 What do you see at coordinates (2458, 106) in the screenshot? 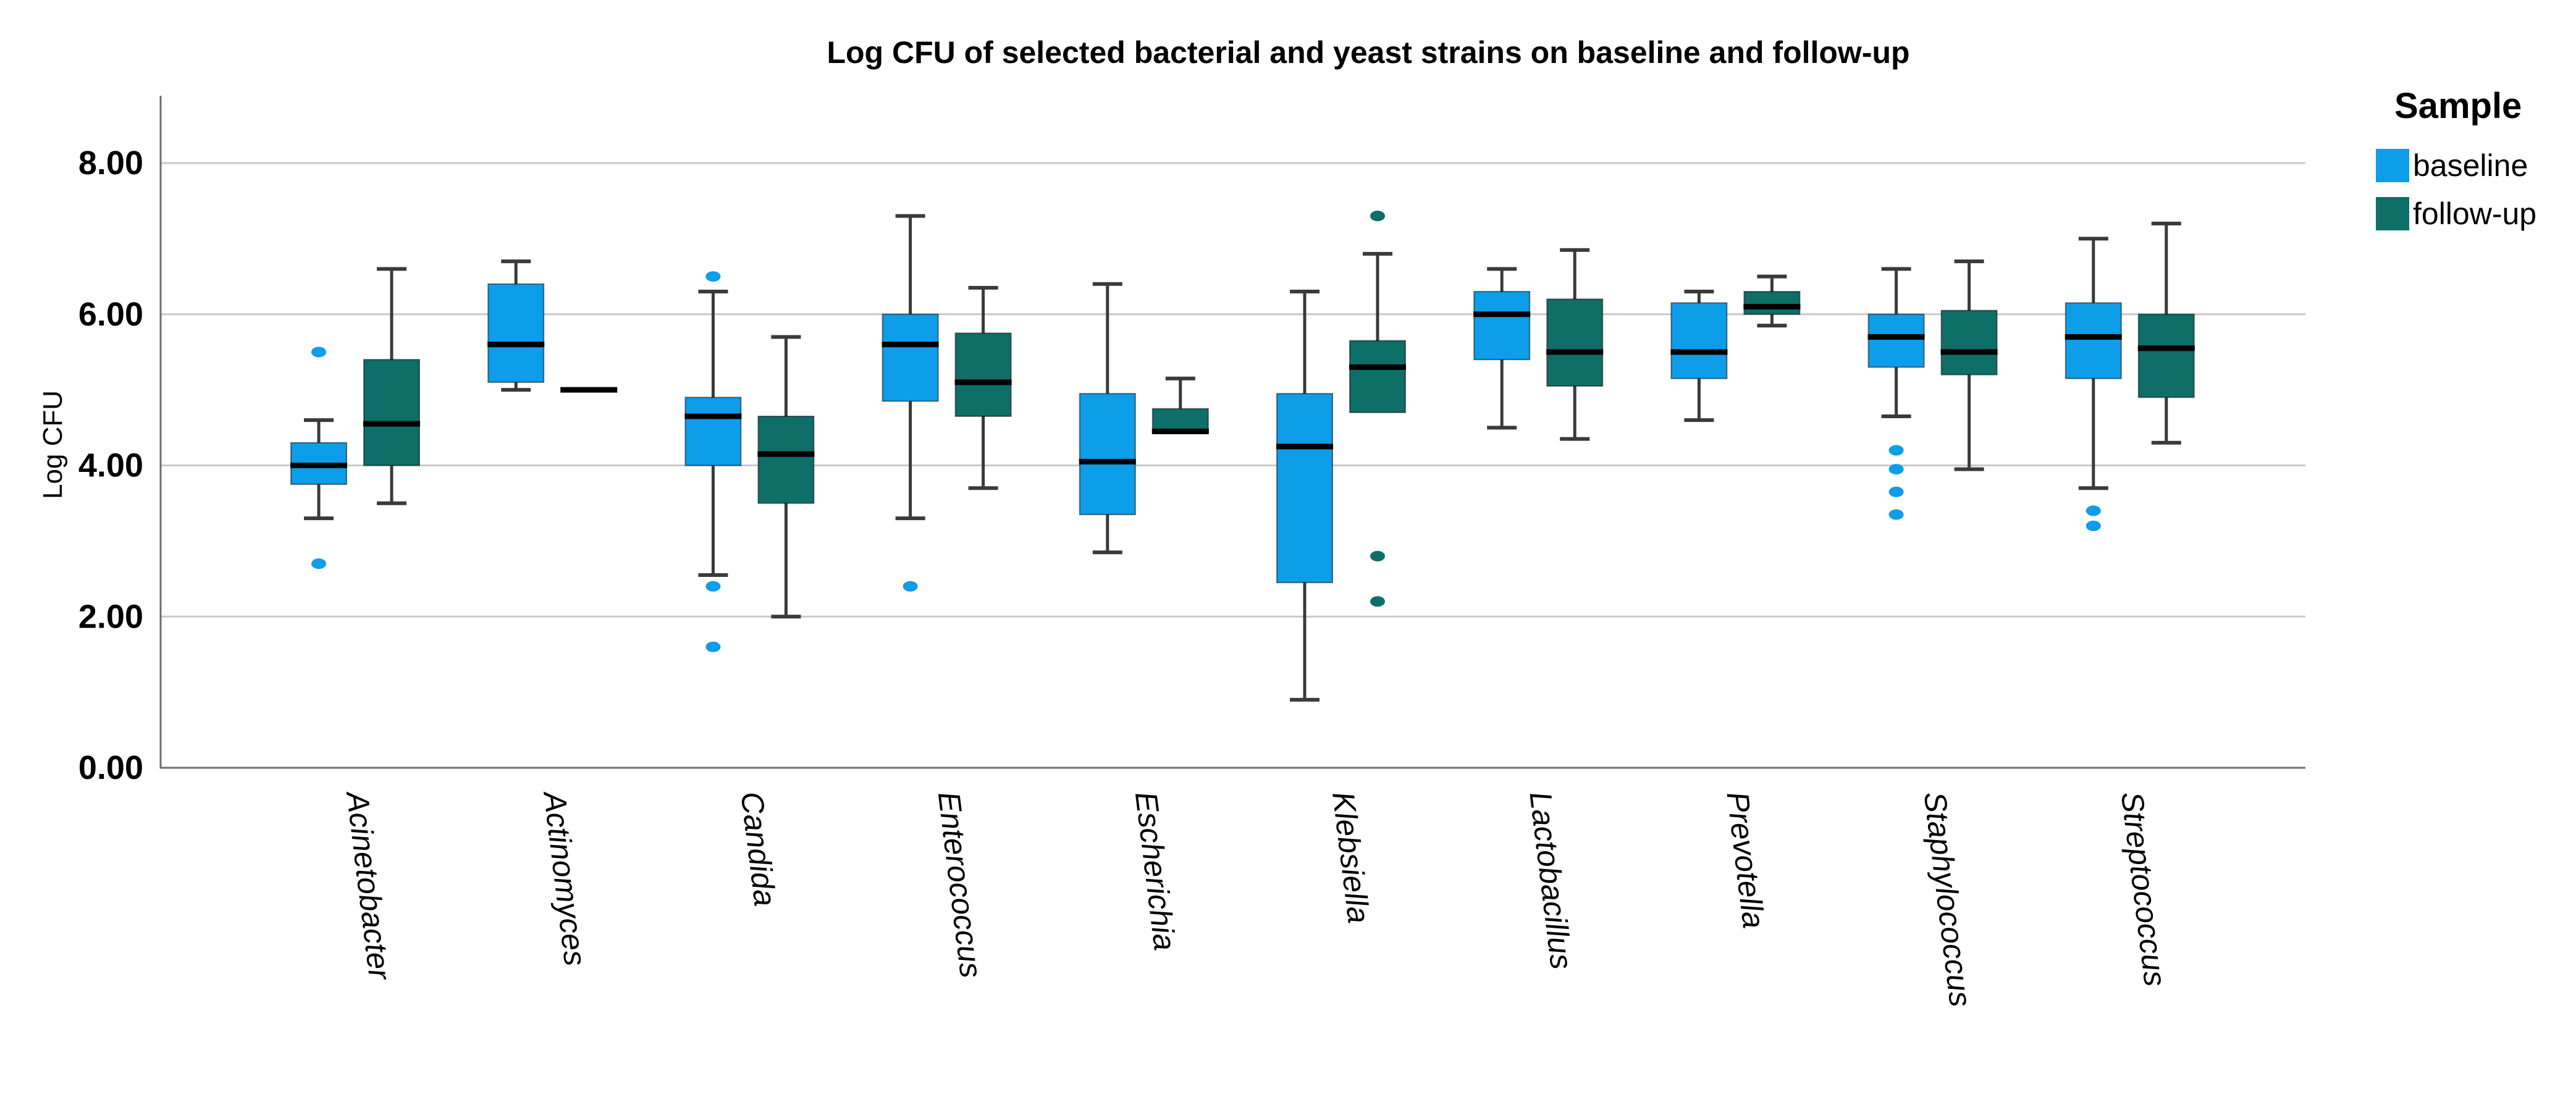
I see `legend-title: Sample` at bounding box center [2458, 106].